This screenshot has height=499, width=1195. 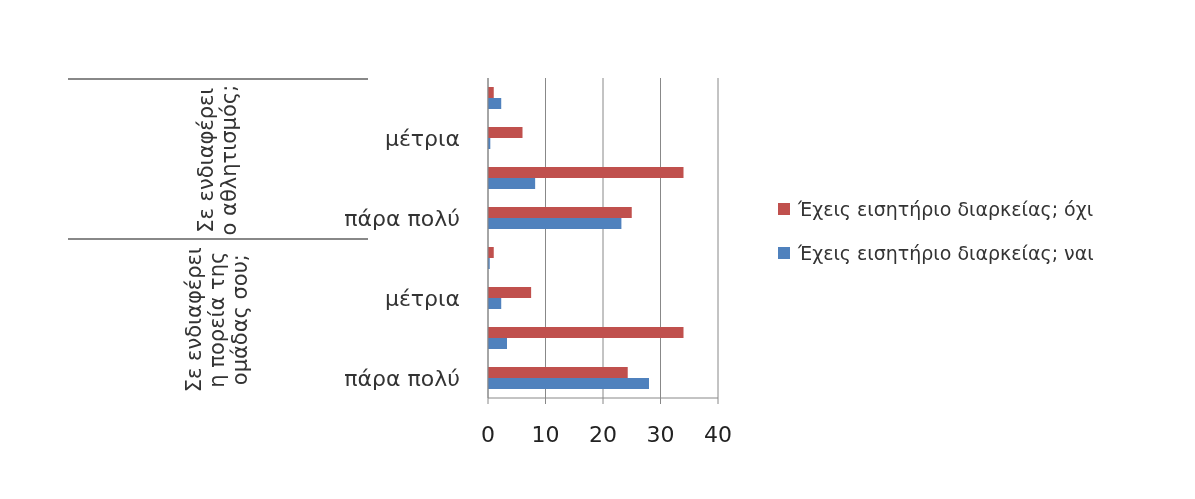 I want to click on text: Σε ενδιαφέρει η πορεία της ομάδας σου;, so click(x=217, y=320).